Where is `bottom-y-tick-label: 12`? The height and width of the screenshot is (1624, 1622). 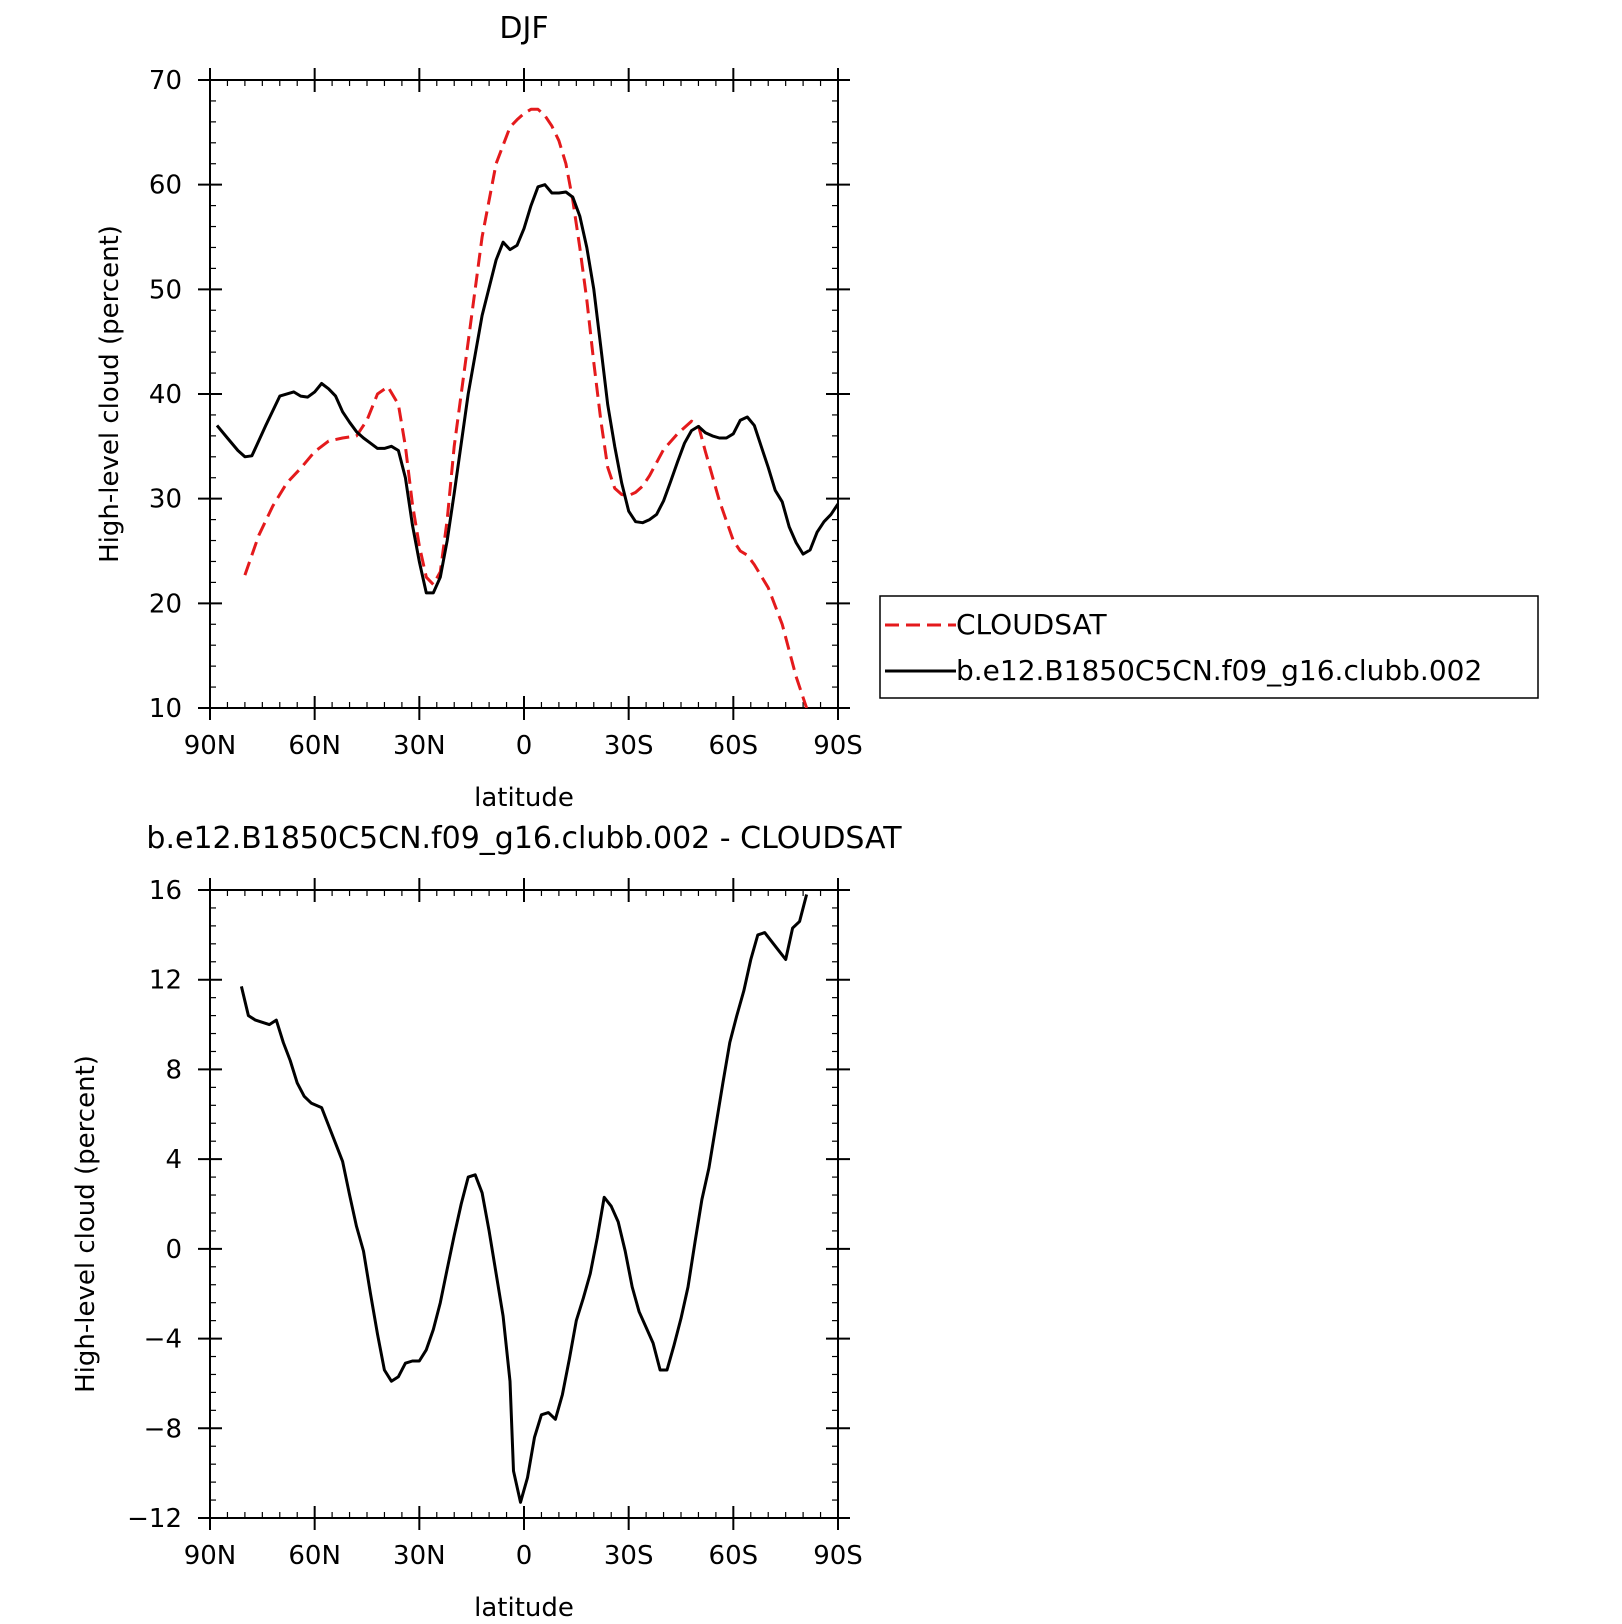
bottom-y-tick-label: 12 is located at coordinates (165, 981).